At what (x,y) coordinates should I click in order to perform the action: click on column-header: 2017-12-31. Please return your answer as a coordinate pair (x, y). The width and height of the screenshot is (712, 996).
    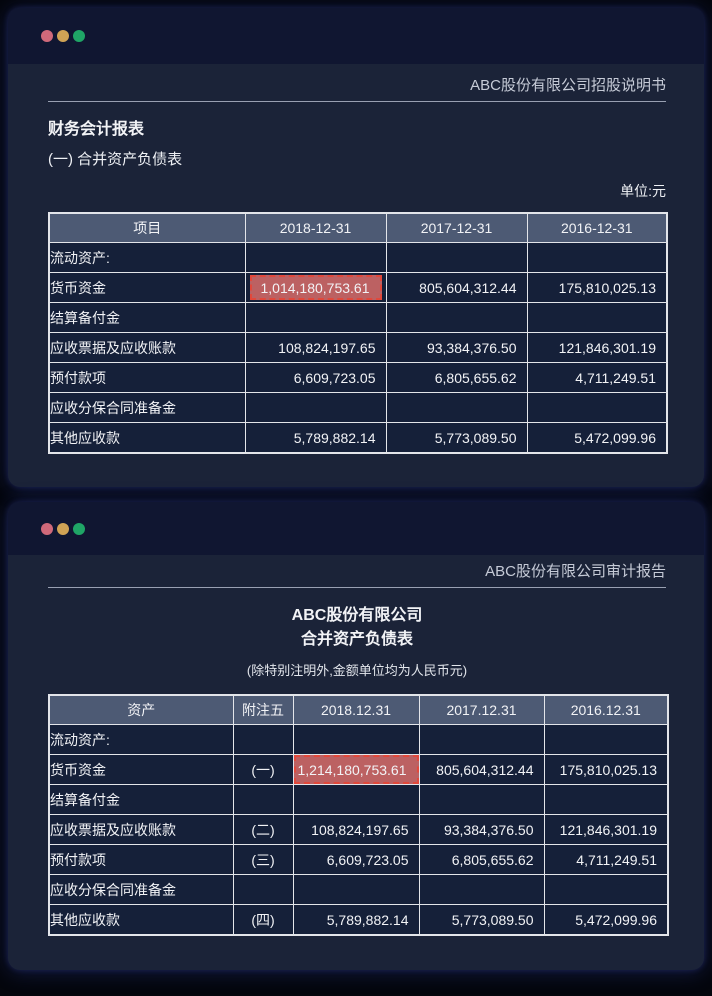
    Looking at the image, I should click on (456, 227).